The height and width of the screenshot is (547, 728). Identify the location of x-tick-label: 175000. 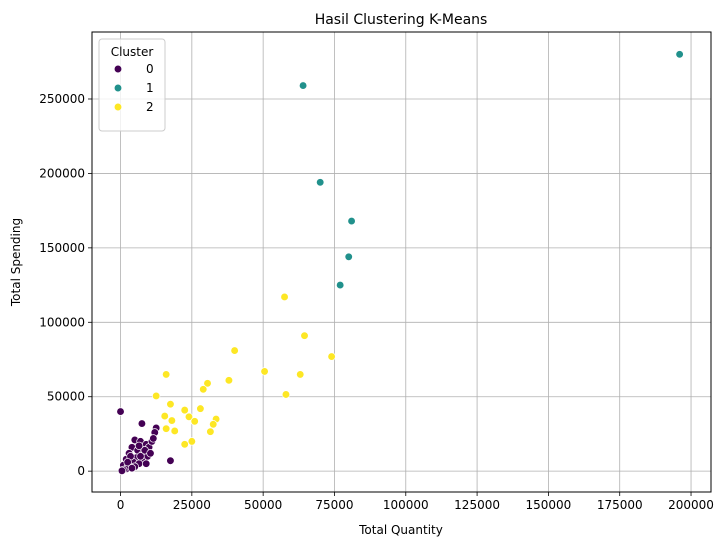
(620, 505).